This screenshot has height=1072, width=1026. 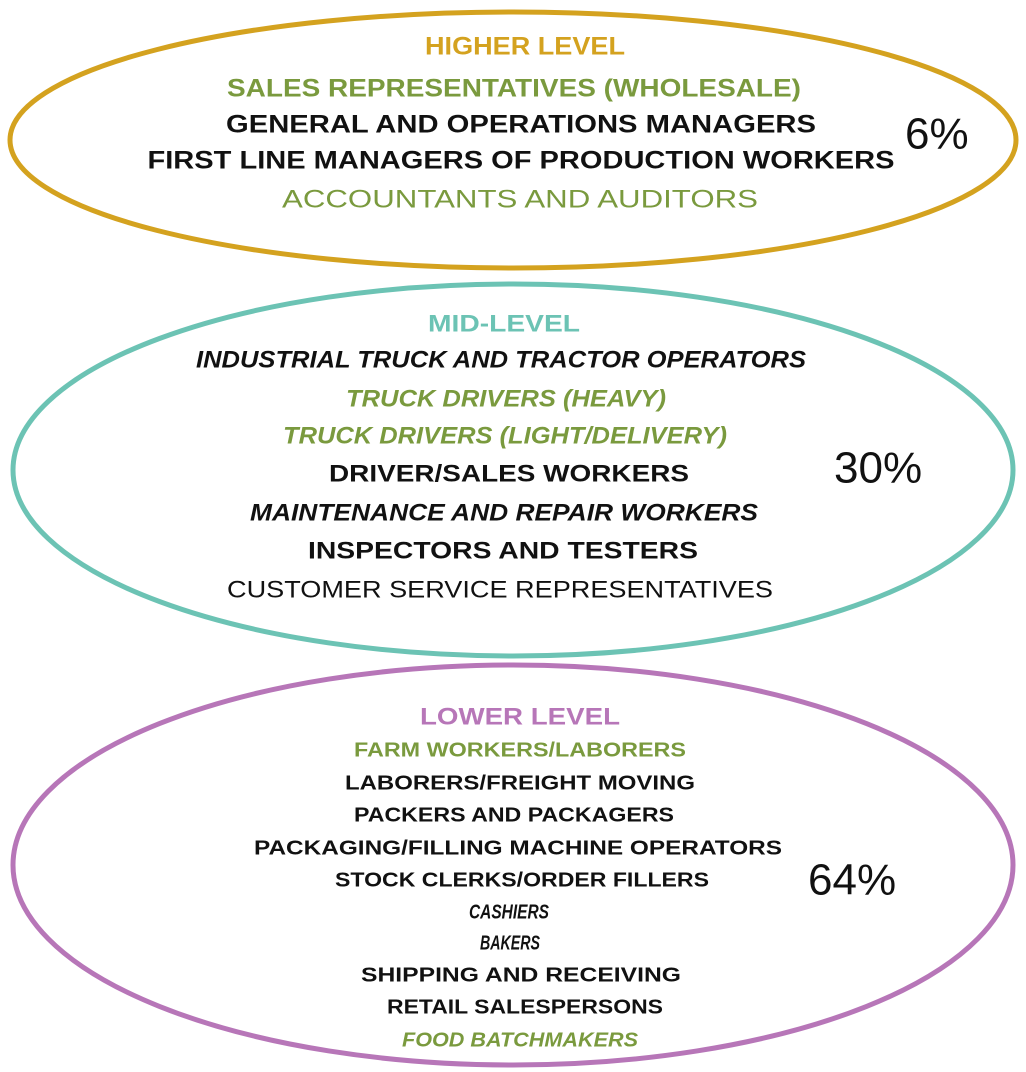 I want to click on item: FARM WORKERS/LABORERS, so click(x=520, y=750).